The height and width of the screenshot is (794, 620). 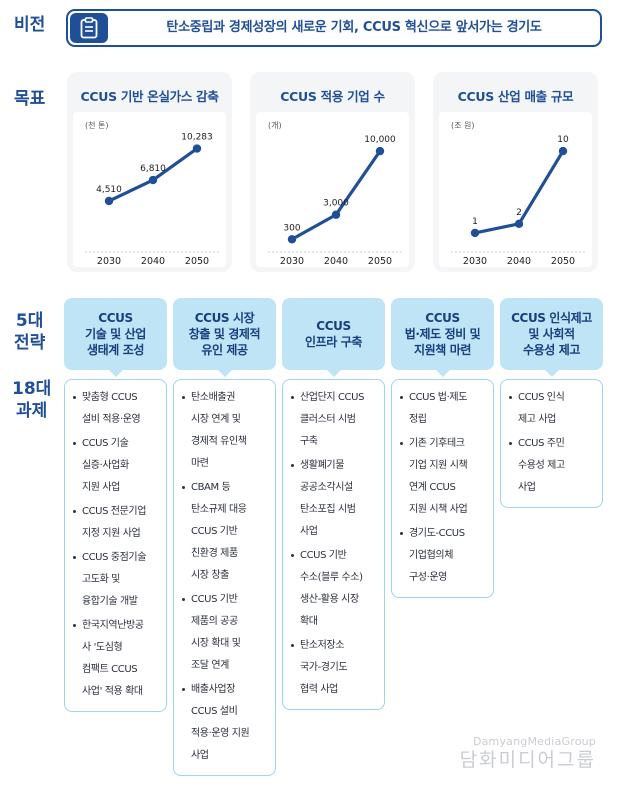 I want to click on target-card-sales: CCUS 산업 매출 규모 (조 원) 1 2030 2 2040 10 2050, so click(x=515, y=172).